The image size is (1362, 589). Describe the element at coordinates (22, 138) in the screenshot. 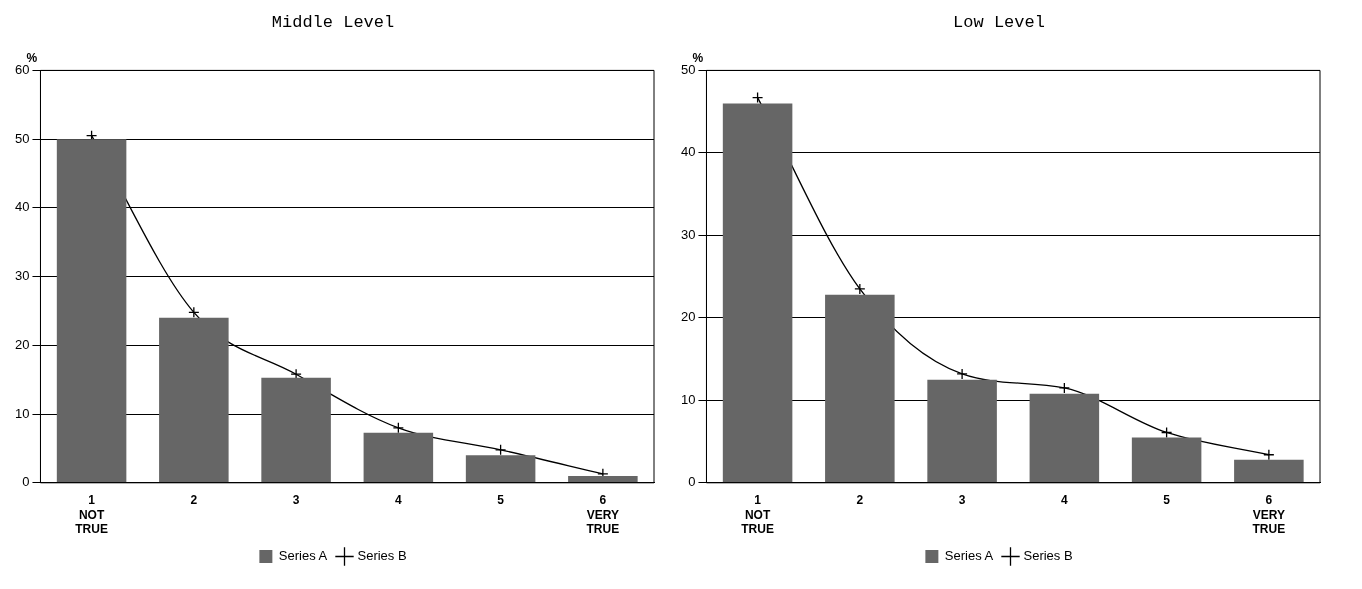

I see `y-tick-label: 50` at that location.